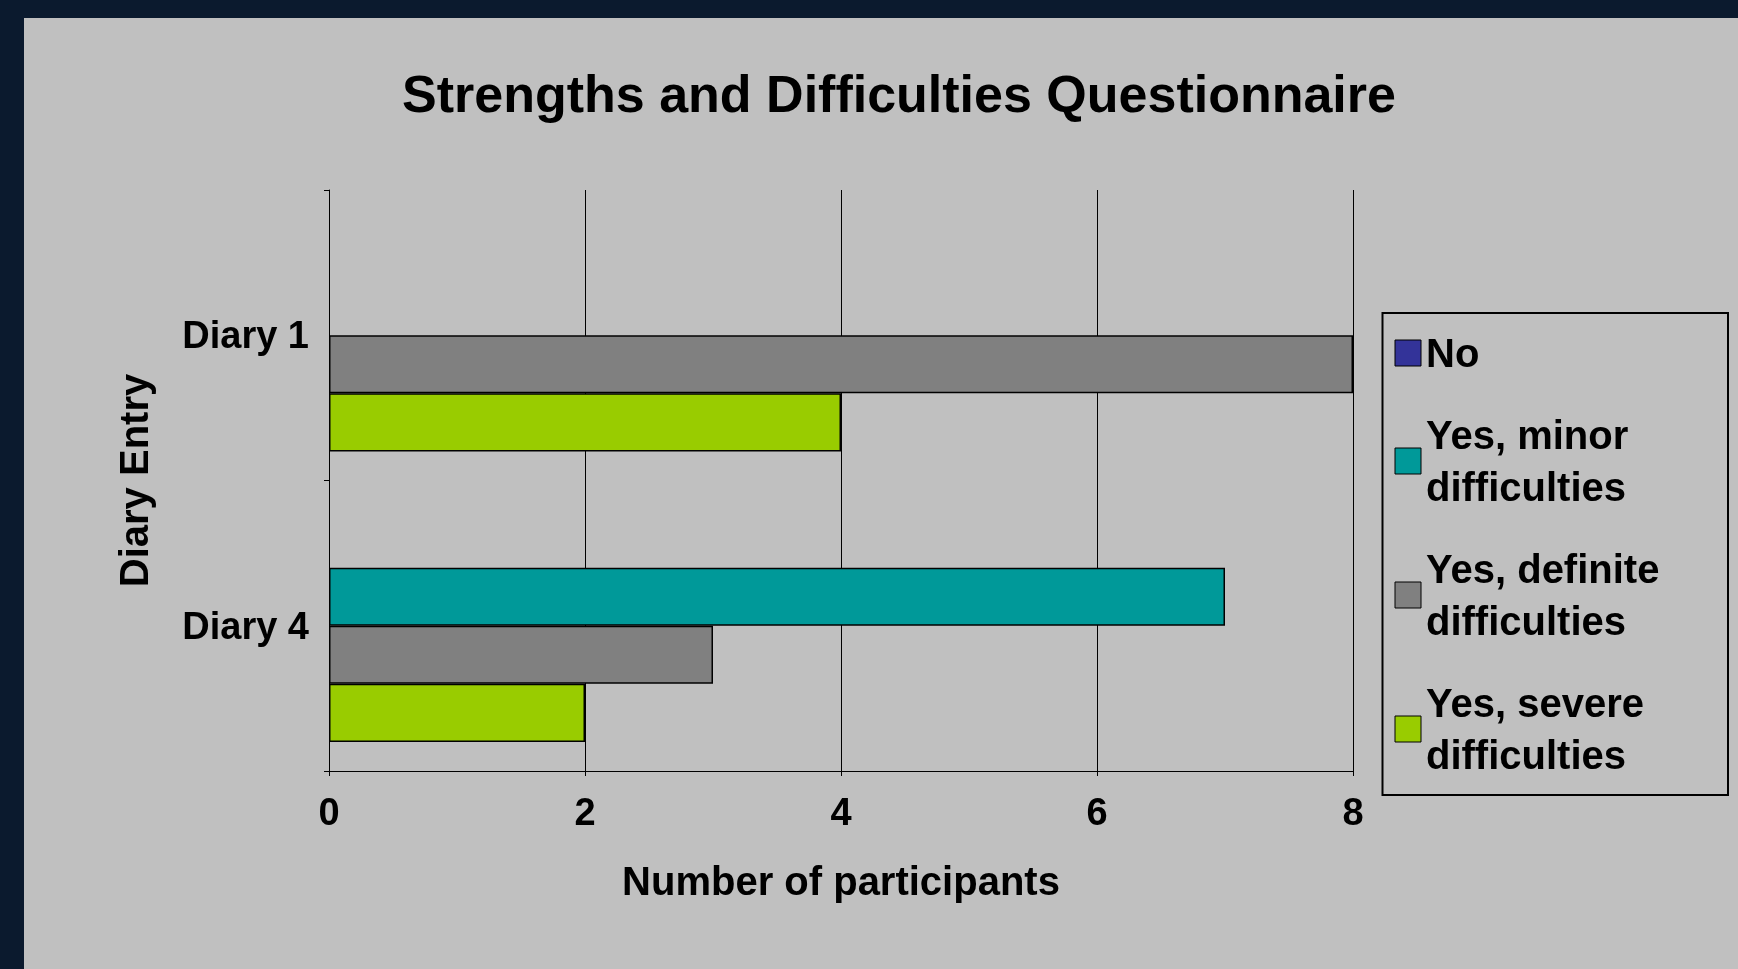 Image resolution: width=1738 pixels, height=969 pixels. What do you see at coordinates (245, 625) in the screenshot?
I see `y-tick-label: Diary 4` at bounding box center [245, 625].